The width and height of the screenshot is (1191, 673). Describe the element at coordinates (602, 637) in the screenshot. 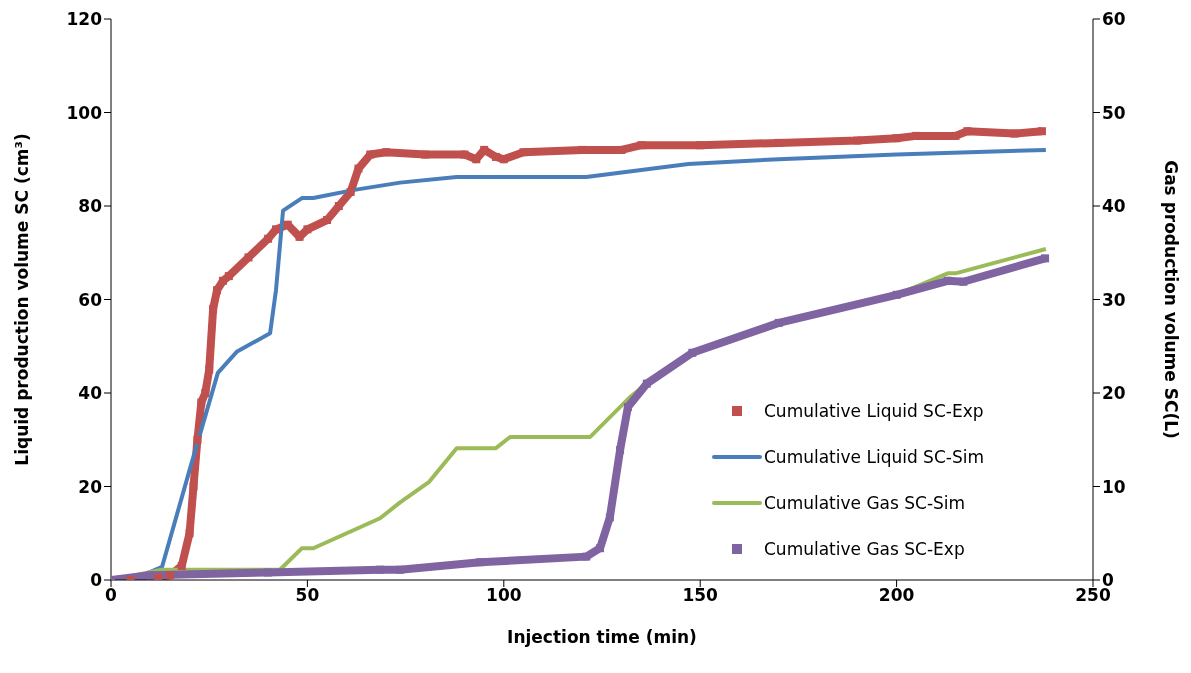

I see `x-axis-title: Injection time (min)` at that location.